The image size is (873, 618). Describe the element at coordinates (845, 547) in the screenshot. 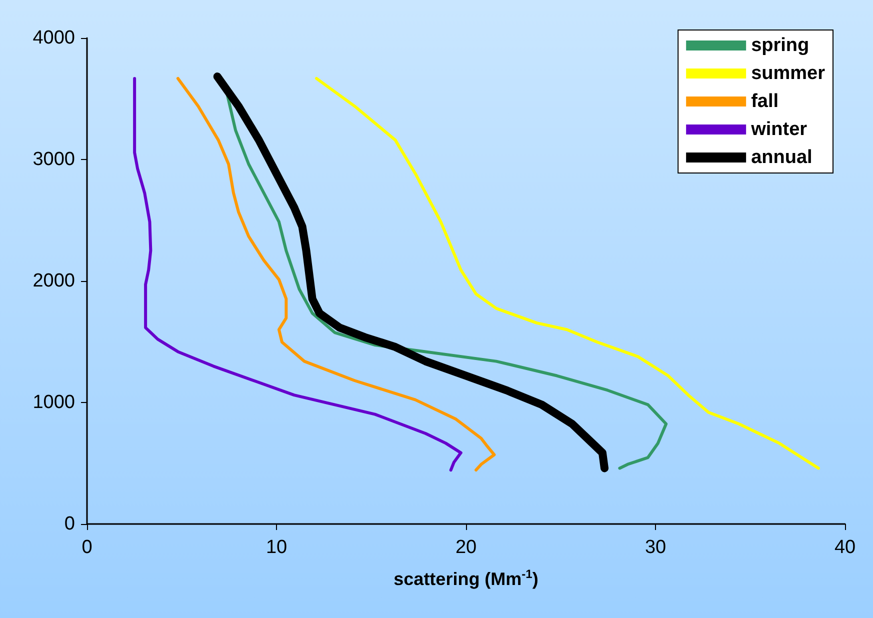

I see `x-tick-label: 40` at that location.